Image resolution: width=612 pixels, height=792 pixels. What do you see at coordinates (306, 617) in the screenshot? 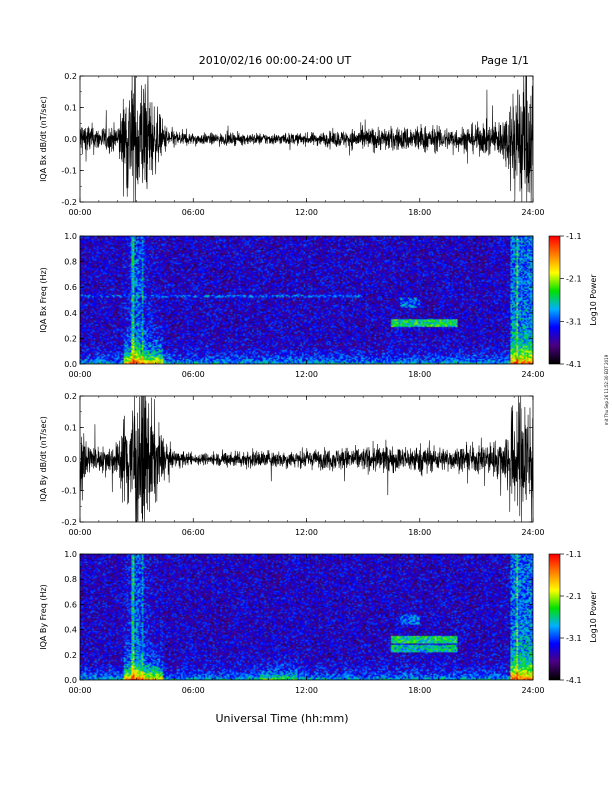
I see `by-spectrogram-image` at bounding box center [306, 617].